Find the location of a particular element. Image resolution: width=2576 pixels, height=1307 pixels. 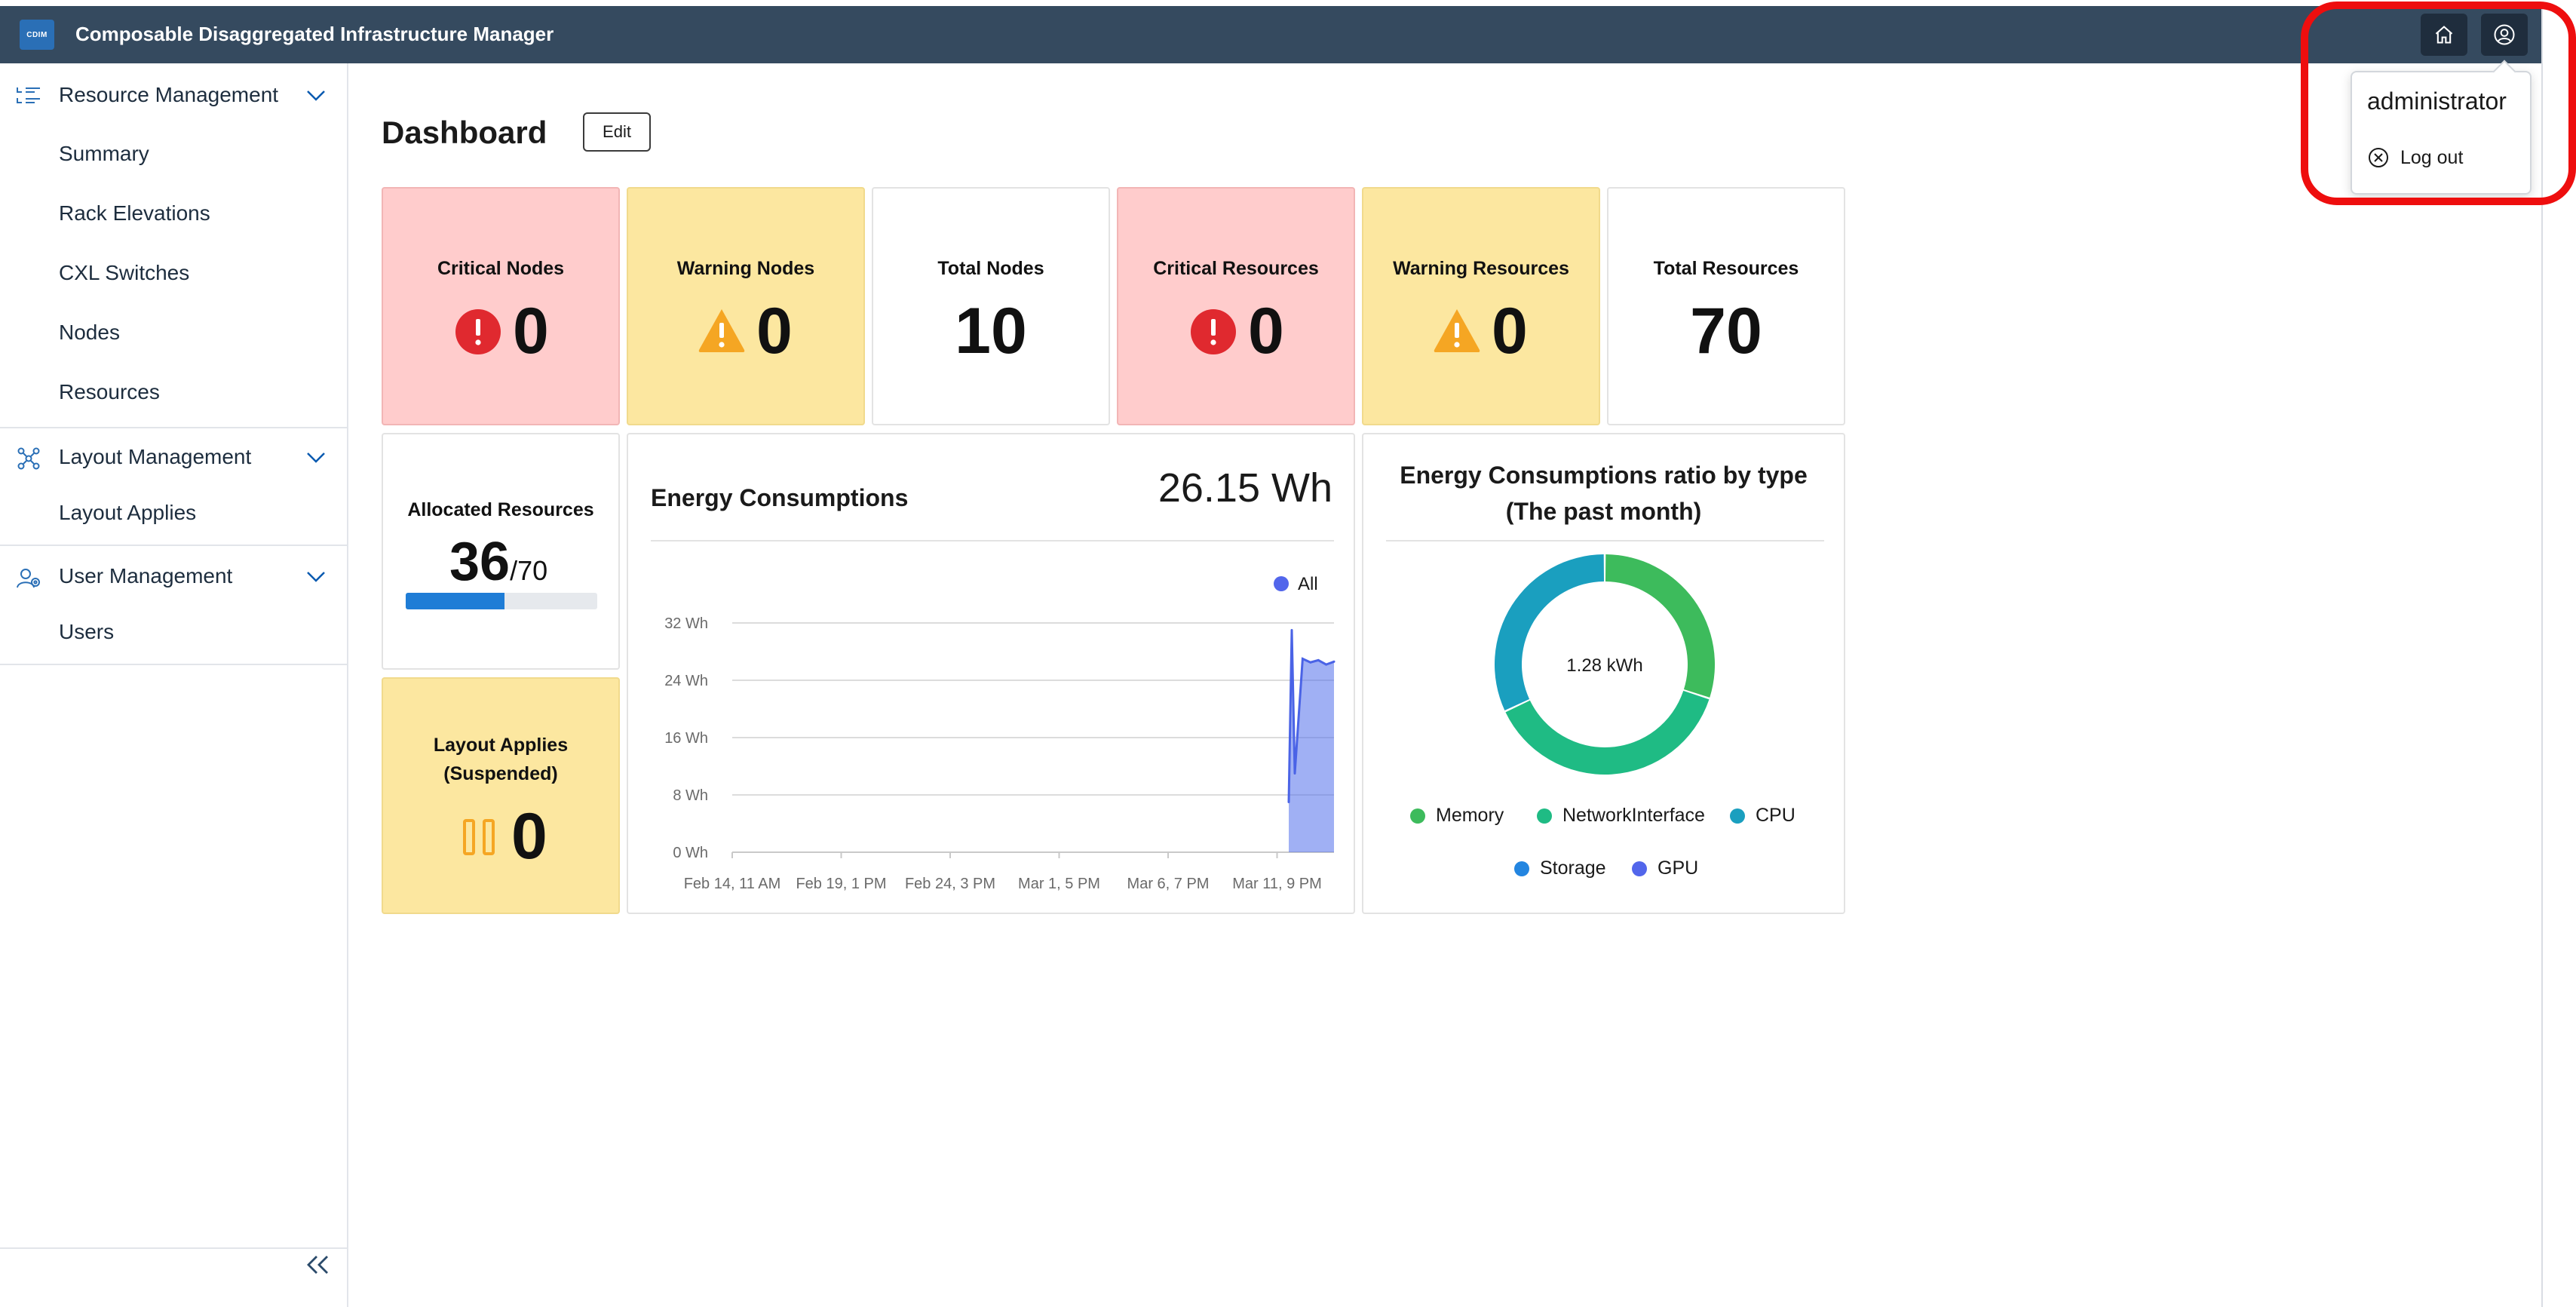

highlight-annotation is located at coordinates (2438, 103).